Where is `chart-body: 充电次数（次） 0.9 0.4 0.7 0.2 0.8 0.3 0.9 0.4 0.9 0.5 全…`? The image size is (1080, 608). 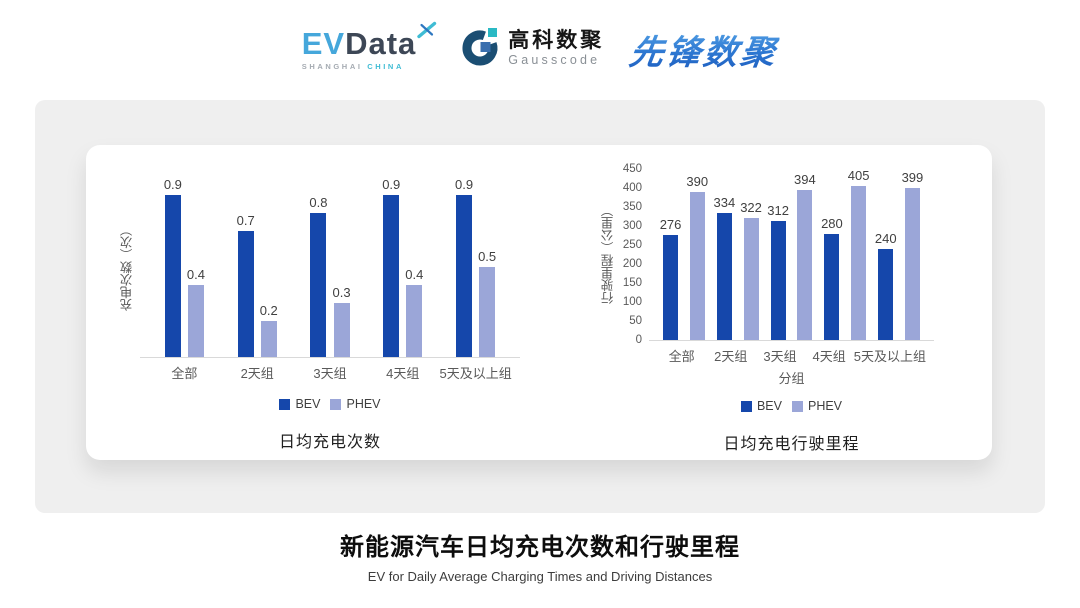
chart-body: 充电次数（次） 0.9 0.4 0.7 0.2 0.8 0.3 0.9 0.4 0.9 0.5 全… is located at coordinates (317, 279).